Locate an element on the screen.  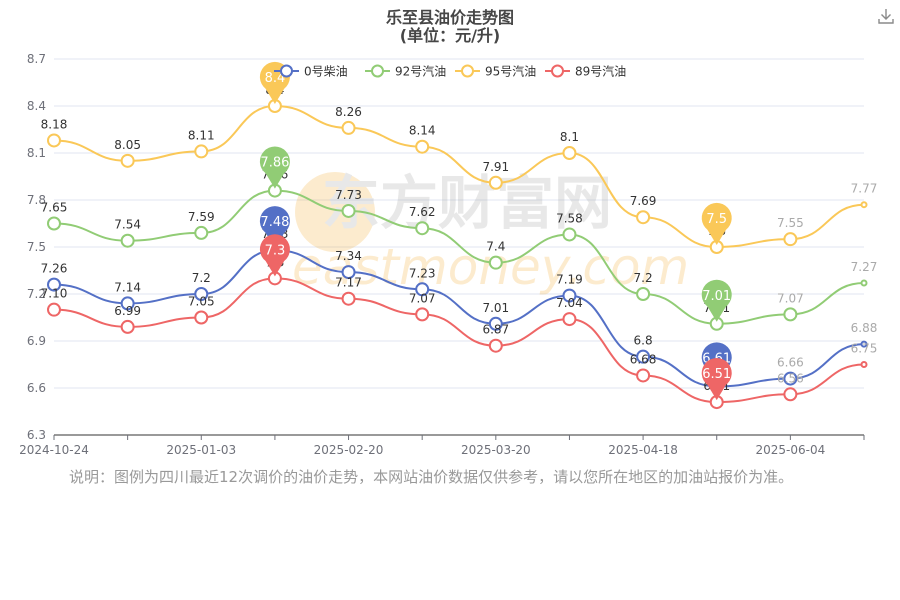
min-marker-pin is located at coordinates (716, 223).